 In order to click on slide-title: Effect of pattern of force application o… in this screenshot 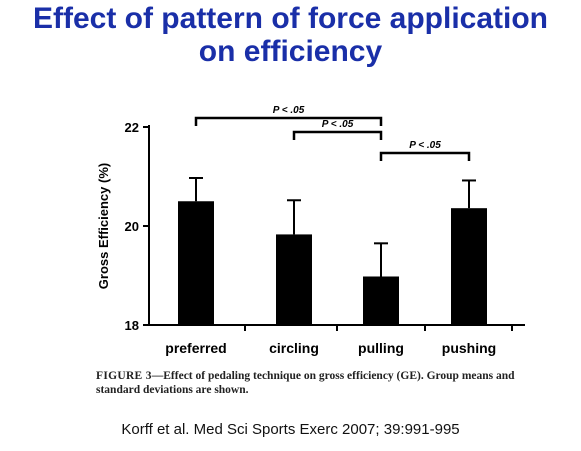, I will do `click(290, 35)`.